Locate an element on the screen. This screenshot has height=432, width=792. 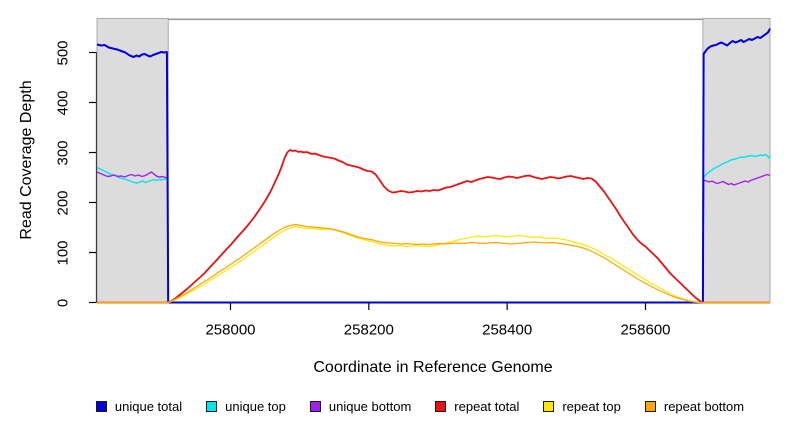
legend-label: unique top is located at coordinates (255, 406).